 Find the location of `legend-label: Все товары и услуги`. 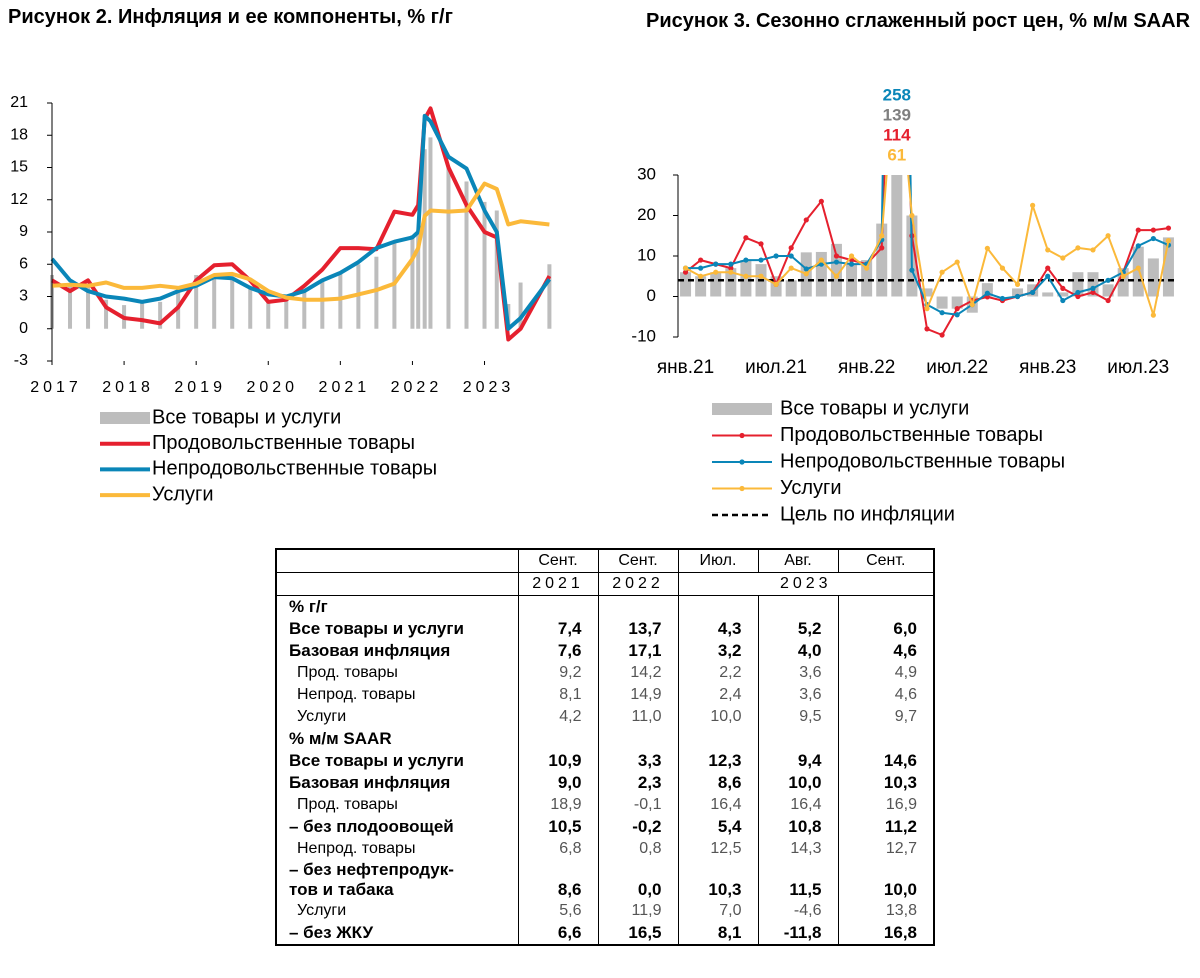

legend-label: Все товары и услуги is located at coordinates (246, 417).